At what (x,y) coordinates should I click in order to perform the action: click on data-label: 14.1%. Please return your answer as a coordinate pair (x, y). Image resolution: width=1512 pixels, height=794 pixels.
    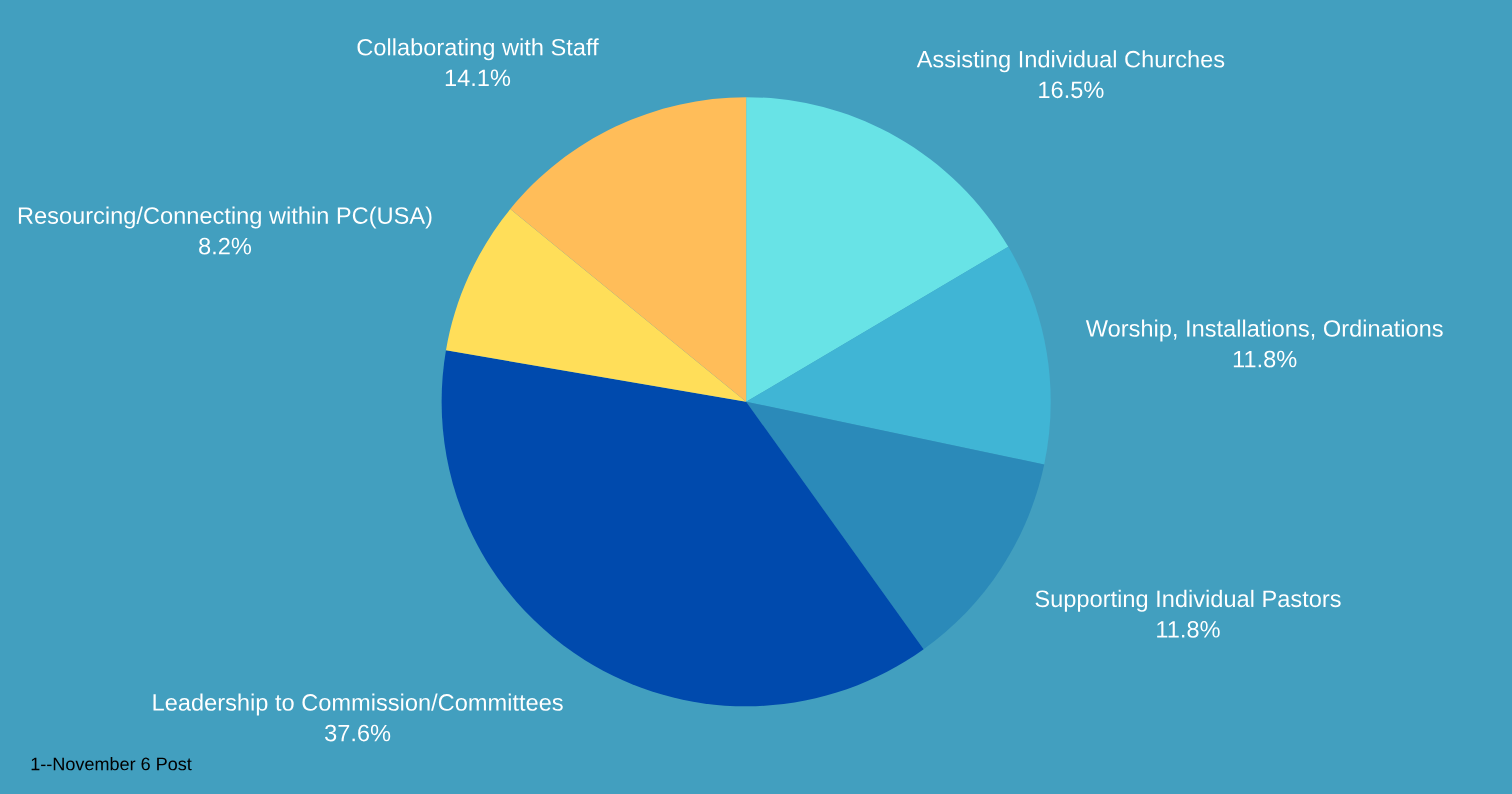
    Looking at the image, I should click on (478, 78).